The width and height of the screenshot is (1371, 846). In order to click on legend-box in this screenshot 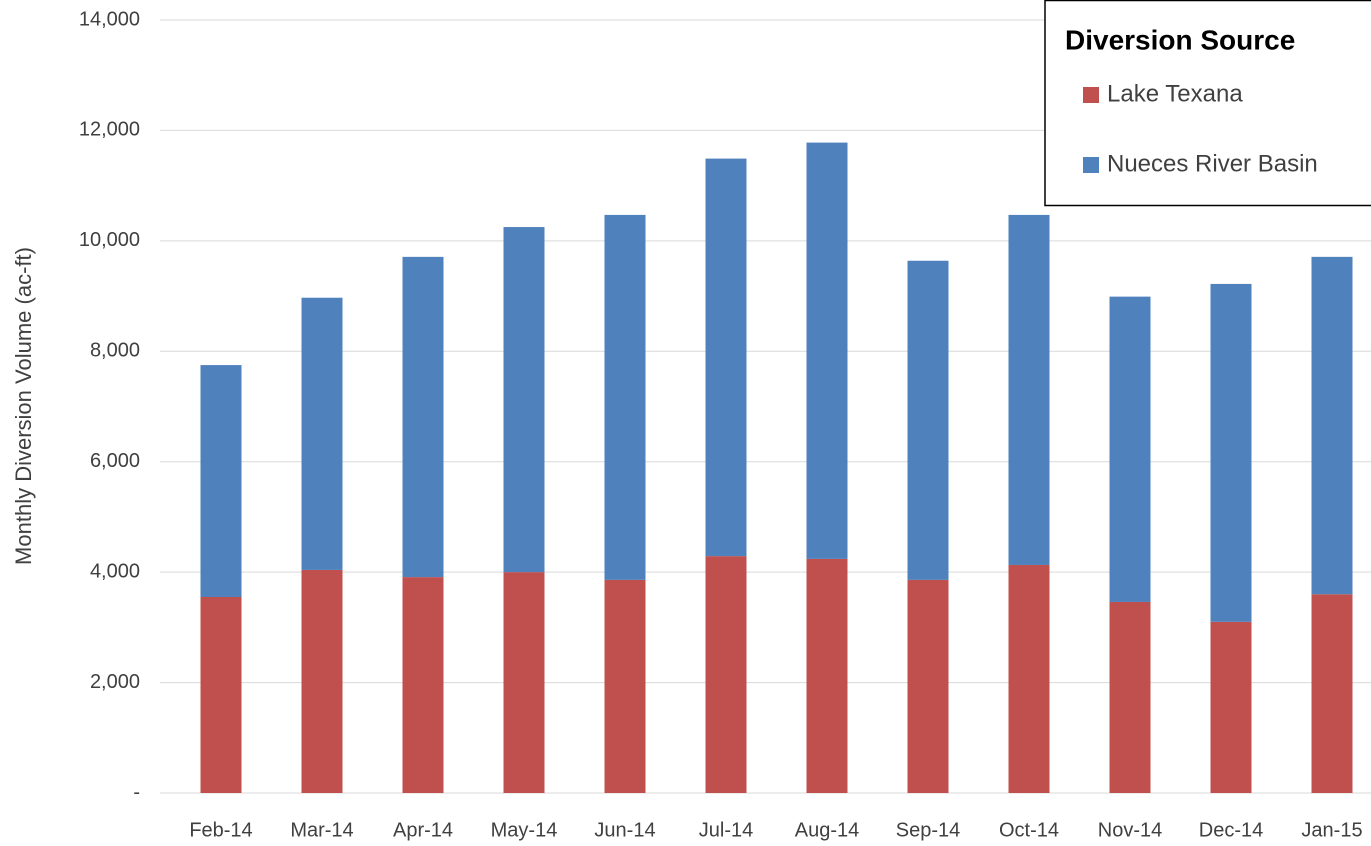, I will do `click(1207, 103)`.